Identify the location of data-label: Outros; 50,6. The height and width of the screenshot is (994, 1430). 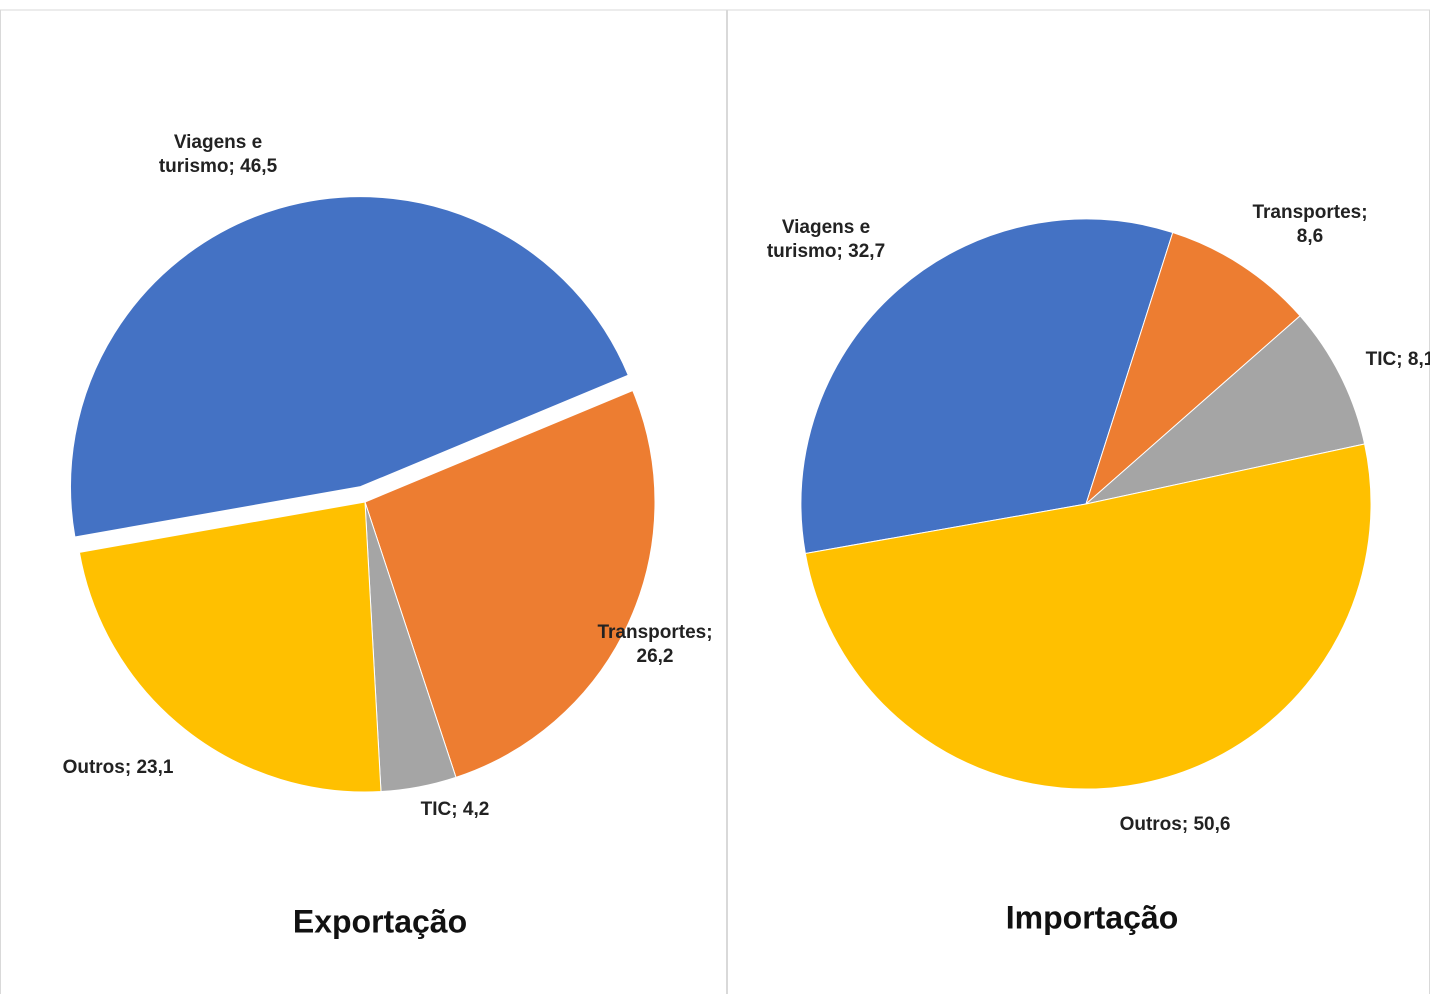
(1175, 825).